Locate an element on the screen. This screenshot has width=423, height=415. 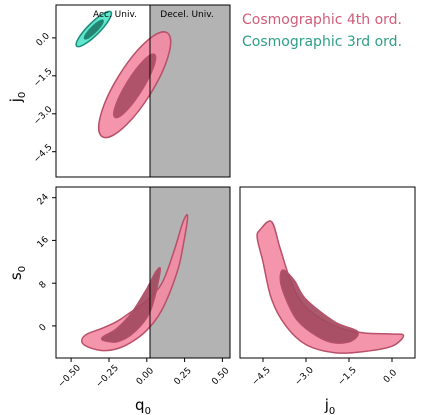
y-axis-label-s0: s0 is located at coordinates (17, 273).